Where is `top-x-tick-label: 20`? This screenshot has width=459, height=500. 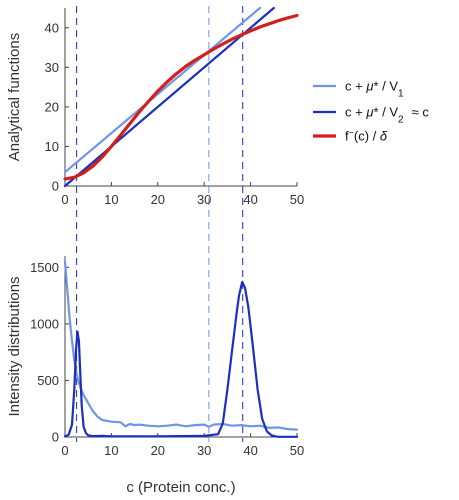 top-x-tick-label: 20 is located at coordinates (158, 199).